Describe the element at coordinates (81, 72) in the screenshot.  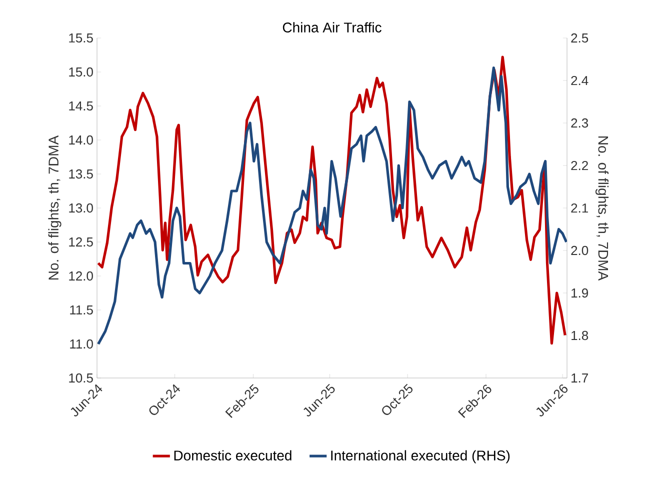
I see `y-tick-label: 15.0` at that location.